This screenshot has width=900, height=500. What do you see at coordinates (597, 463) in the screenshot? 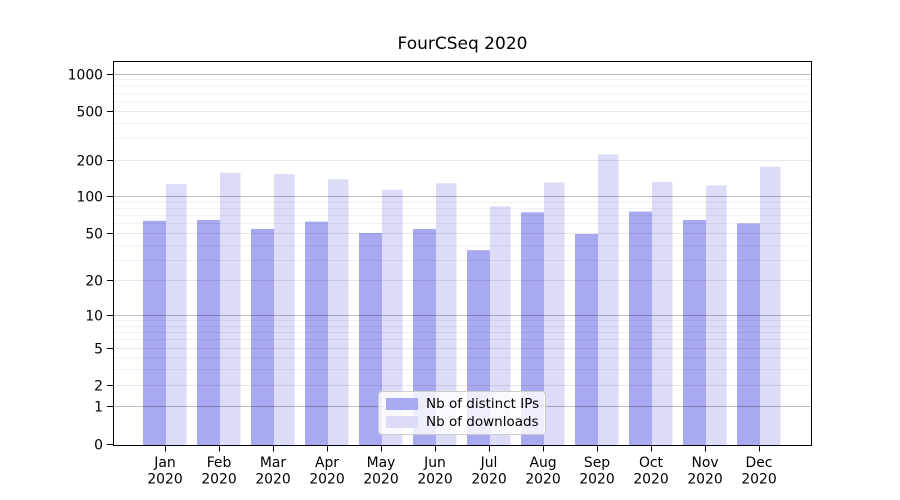
I see `x-tick-label-month: Sep` at bounding box center [597, 463].